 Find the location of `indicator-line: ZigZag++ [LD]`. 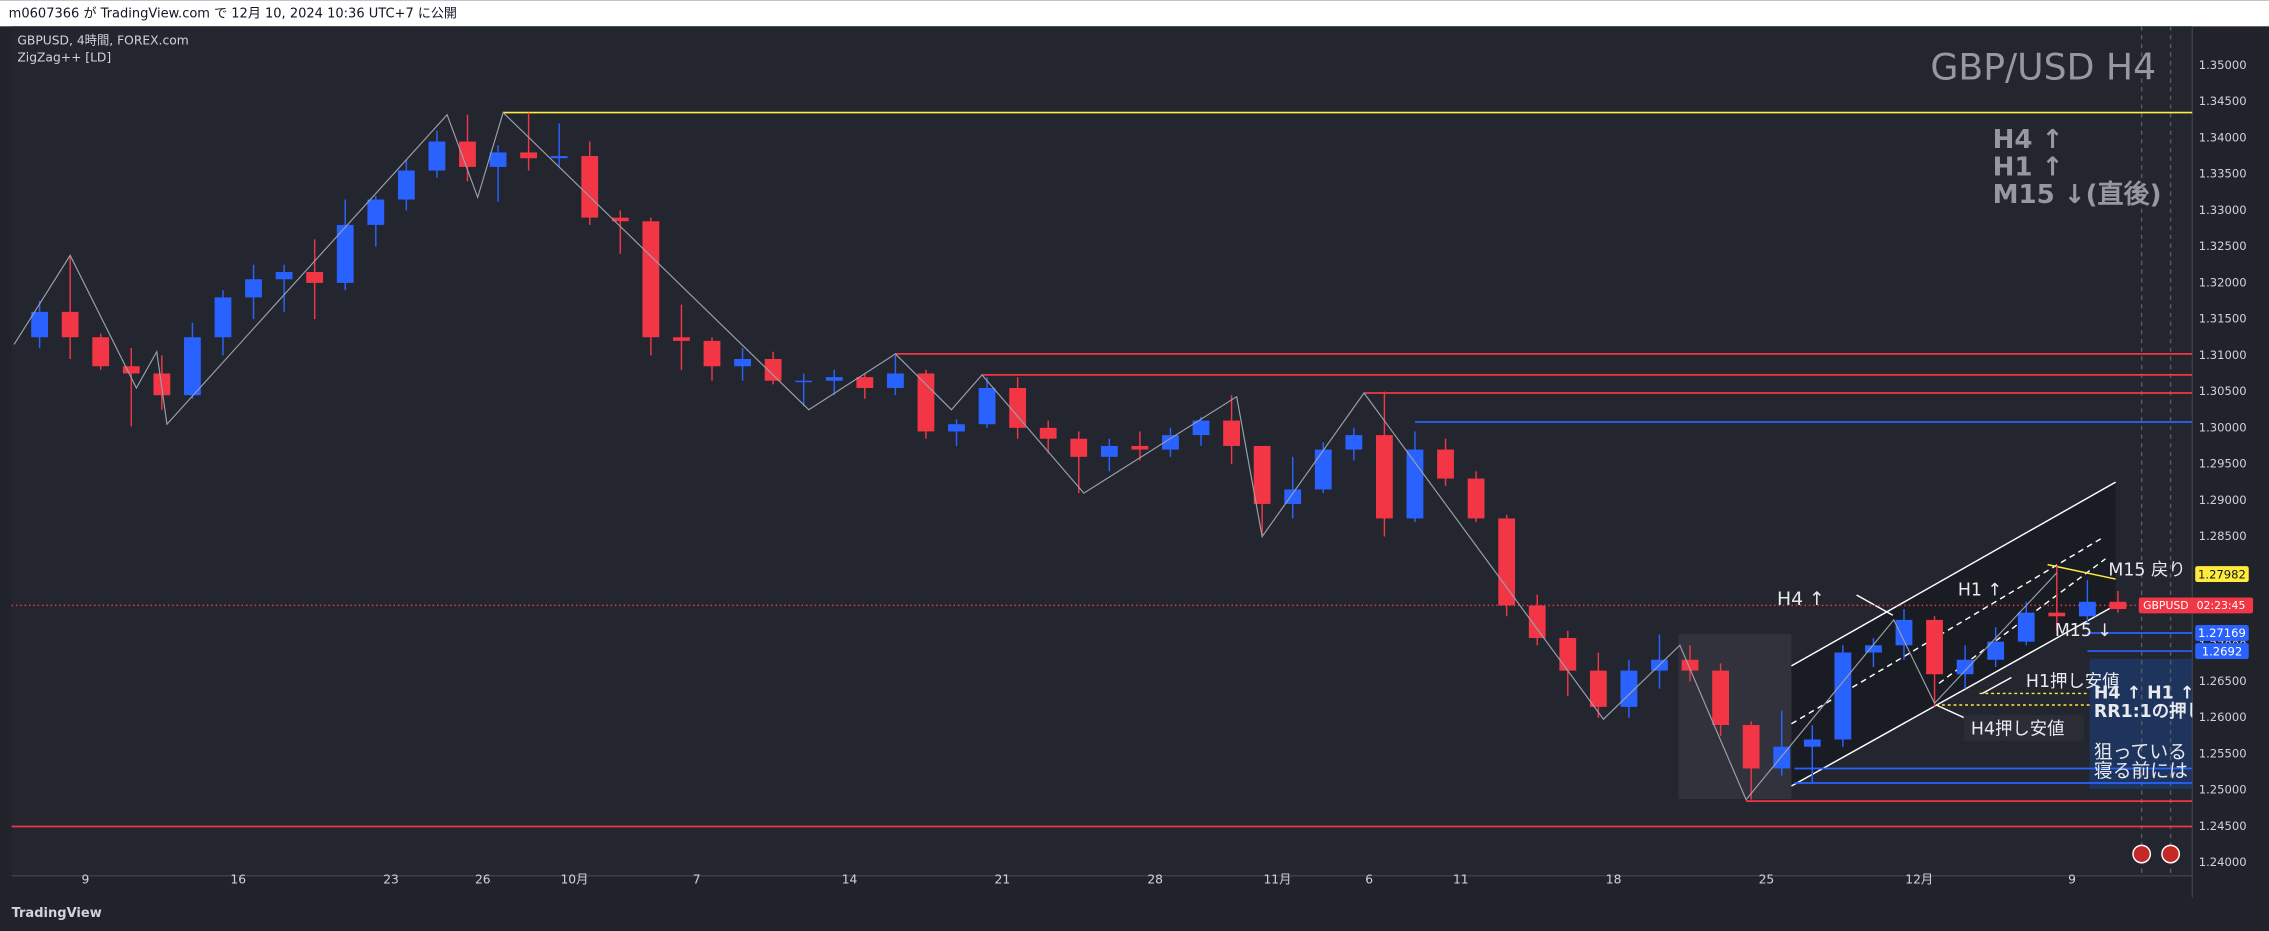

indicator-line: ZigZag++ [LD] is located at coordinates (64, 58).